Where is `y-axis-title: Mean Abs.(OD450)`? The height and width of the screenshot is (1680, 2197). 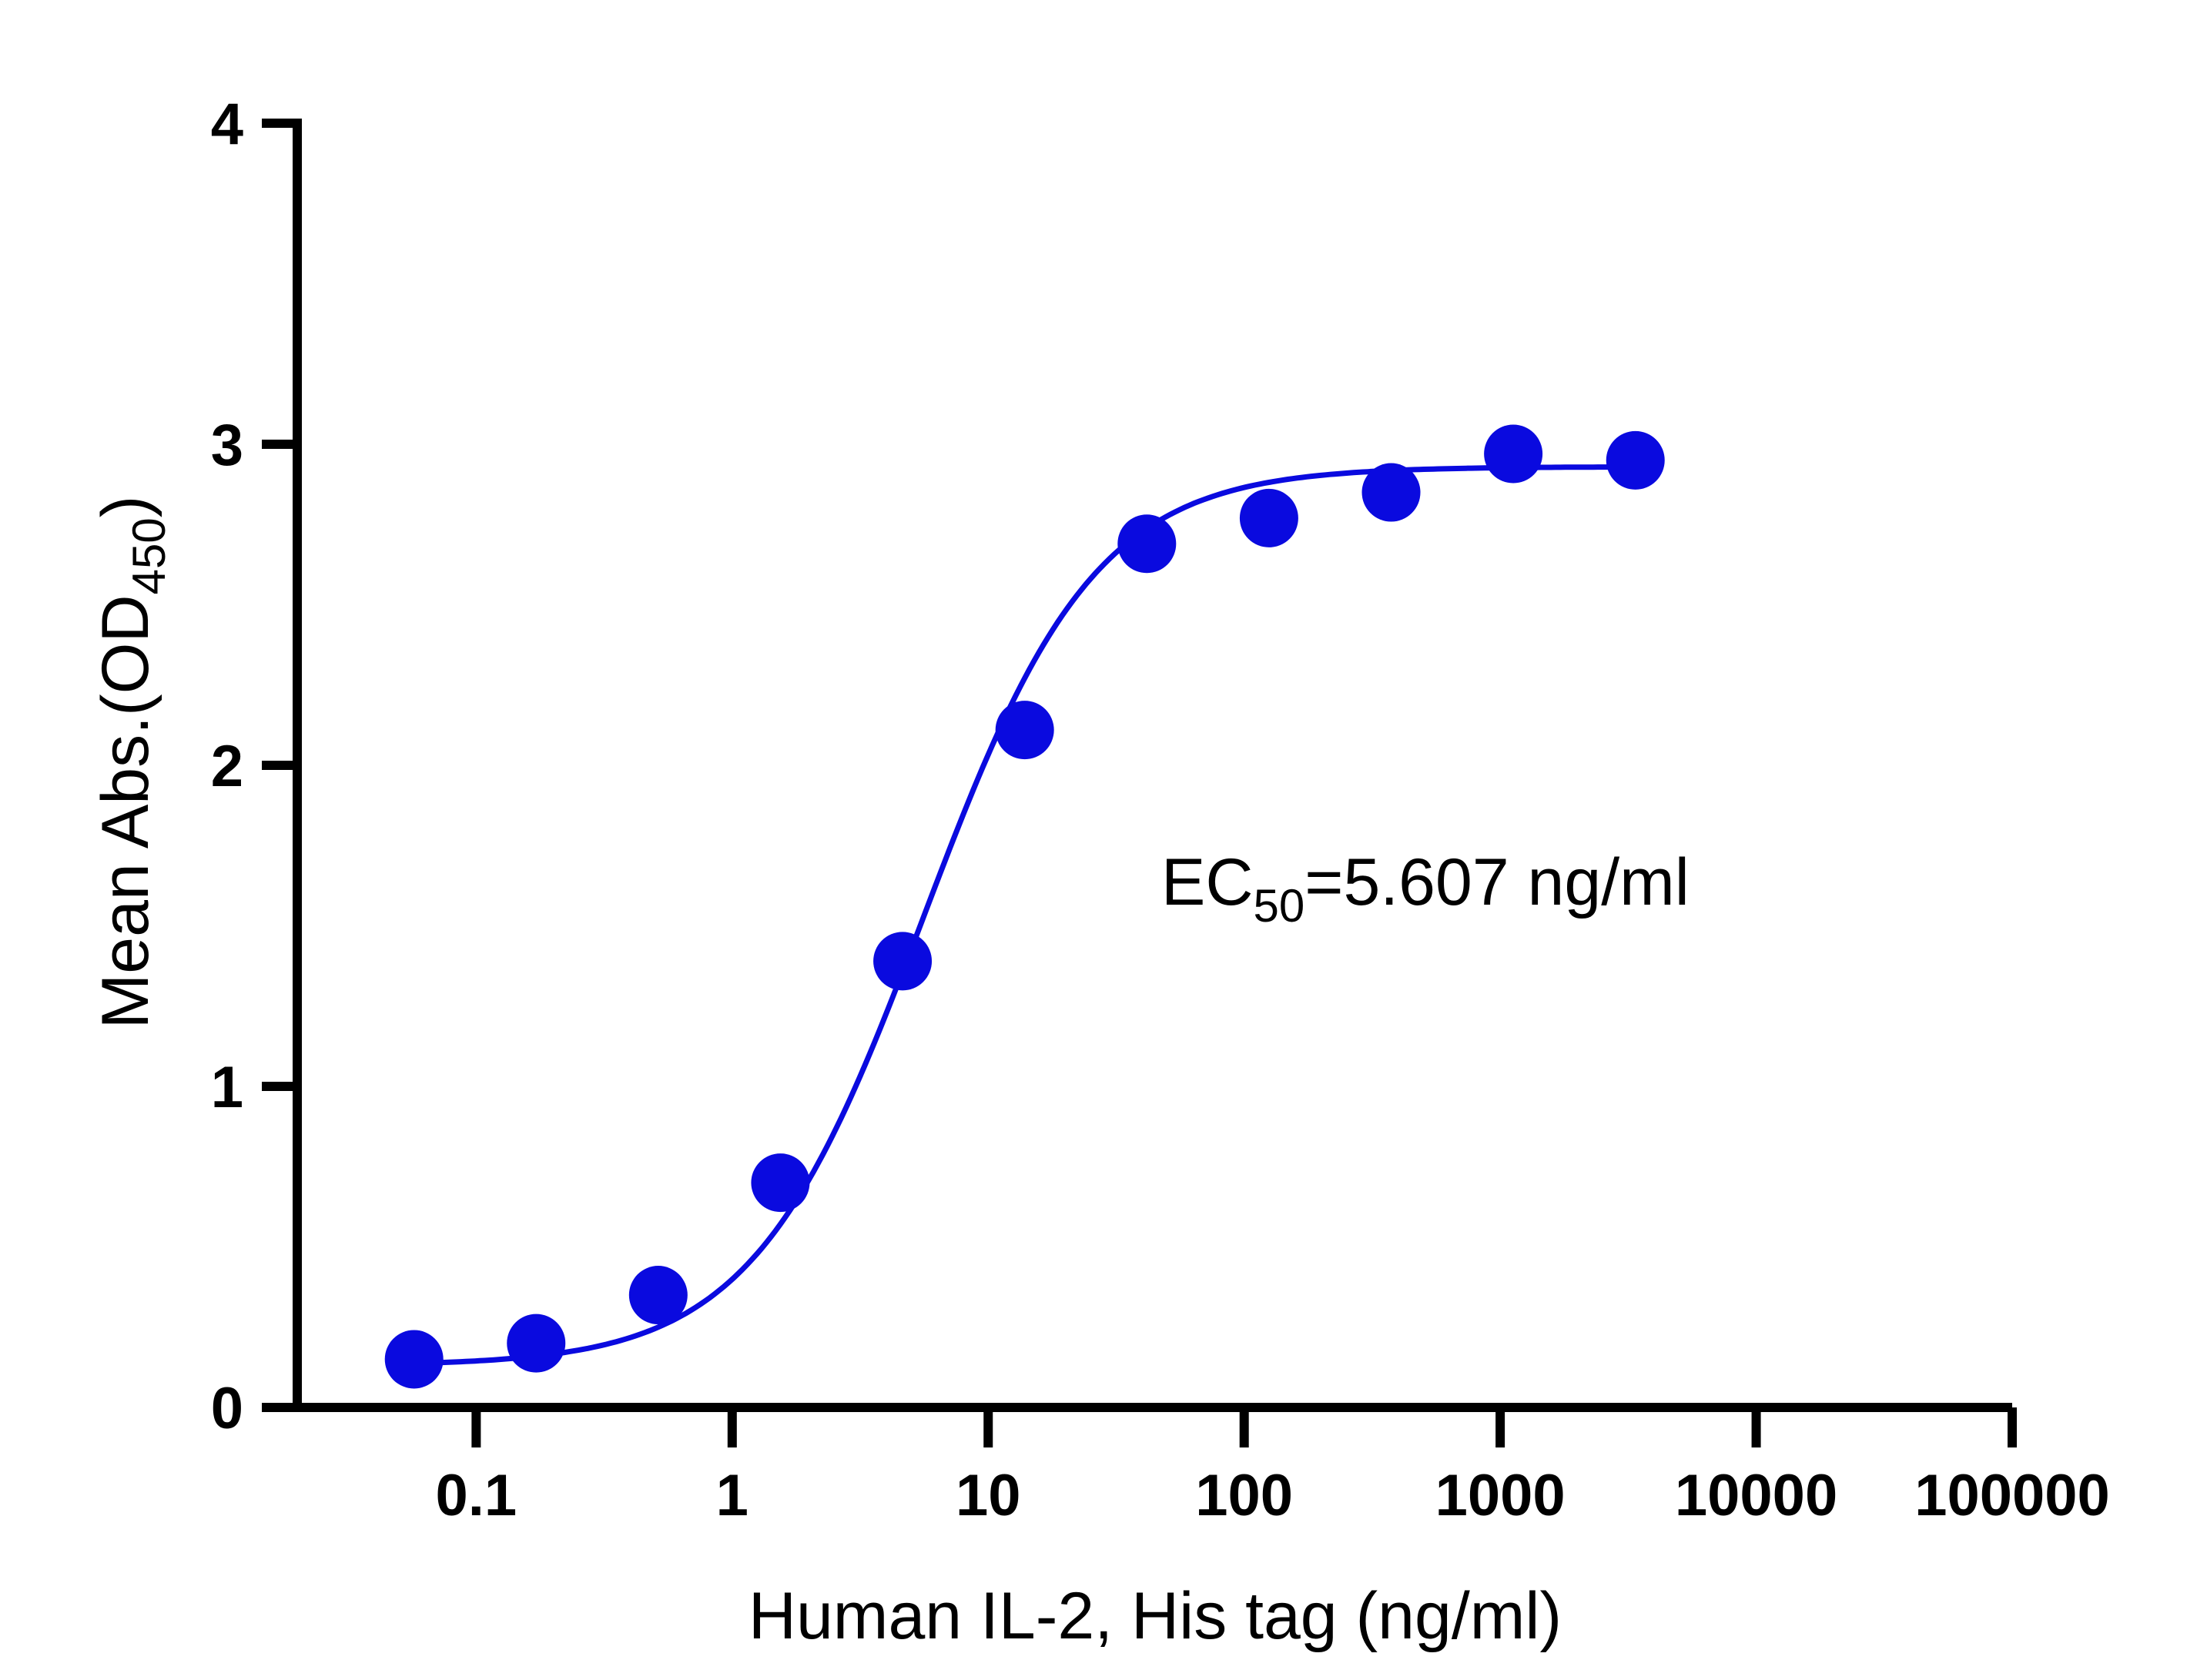 y-axis-title: Mean Abs.(OD450) is located at coordinates (132, 762).